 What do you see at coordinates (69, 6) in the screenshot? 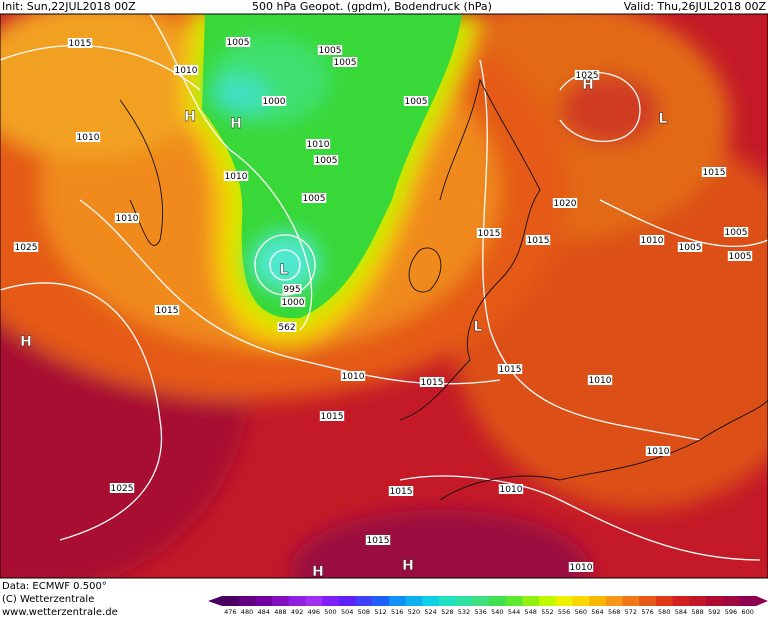
I see `init-time: Init: Sun,22JUL2018 00Z` at bounding box center [69, 6].